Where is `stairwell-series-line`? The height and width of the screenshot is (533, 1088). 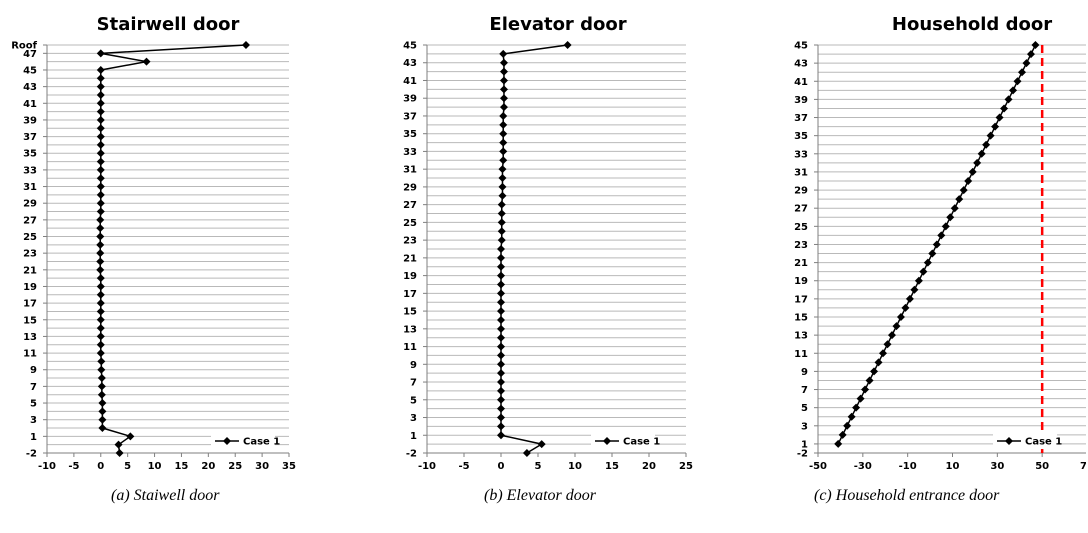 stairwell-series-line is located at coordinates (173, 249).